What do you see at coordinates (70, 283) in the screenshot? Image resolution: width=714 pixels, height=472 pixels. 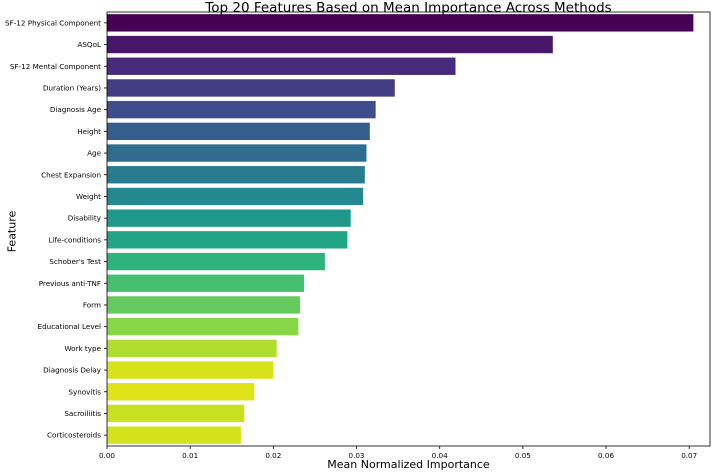 I see `y-tick-label: Previous anti-TNF` at bounding box center [70, 283].